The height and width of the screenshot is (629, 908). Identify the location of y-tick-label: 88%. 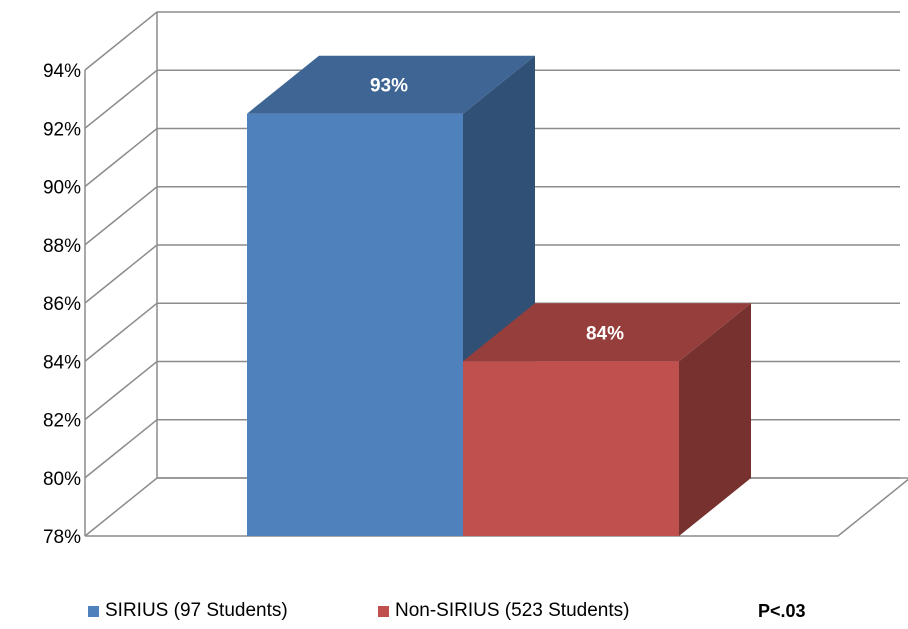
(62, 246).